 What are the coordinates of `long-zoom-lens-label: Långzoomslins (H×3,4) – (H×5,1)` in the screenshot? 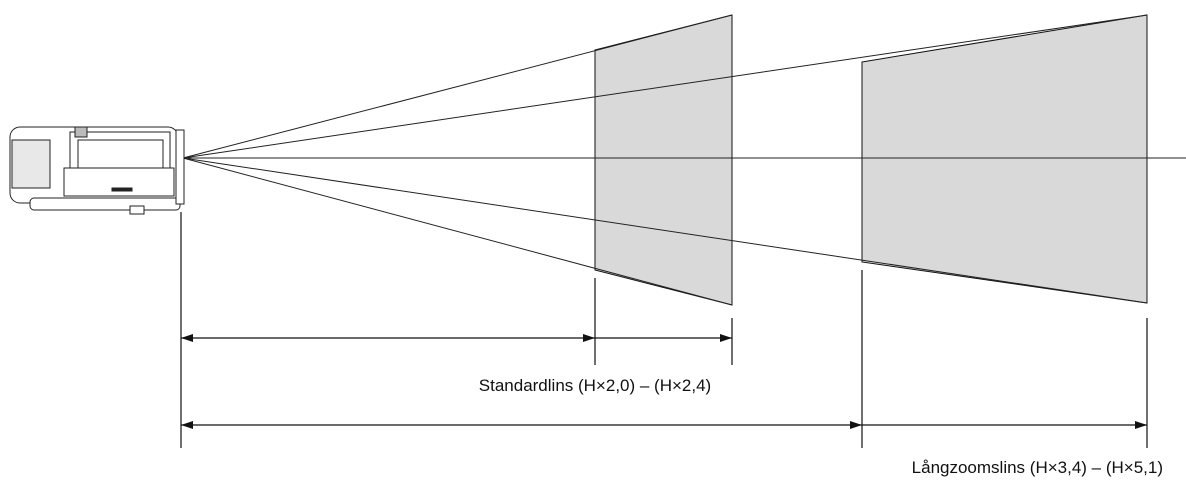 It's located at (1037, 467).